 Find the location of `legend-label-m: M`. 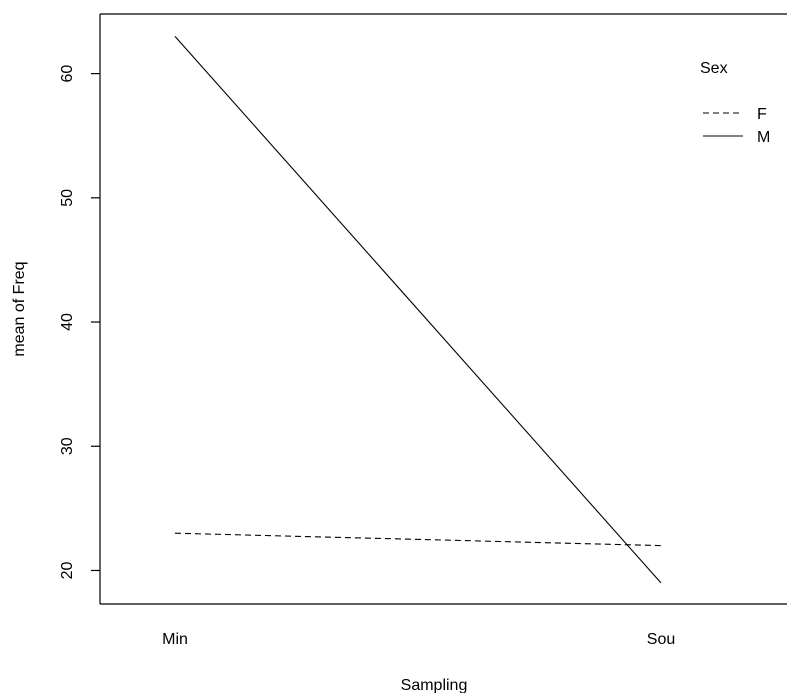

legend-label-m: M is located at coordinates (763, 137).